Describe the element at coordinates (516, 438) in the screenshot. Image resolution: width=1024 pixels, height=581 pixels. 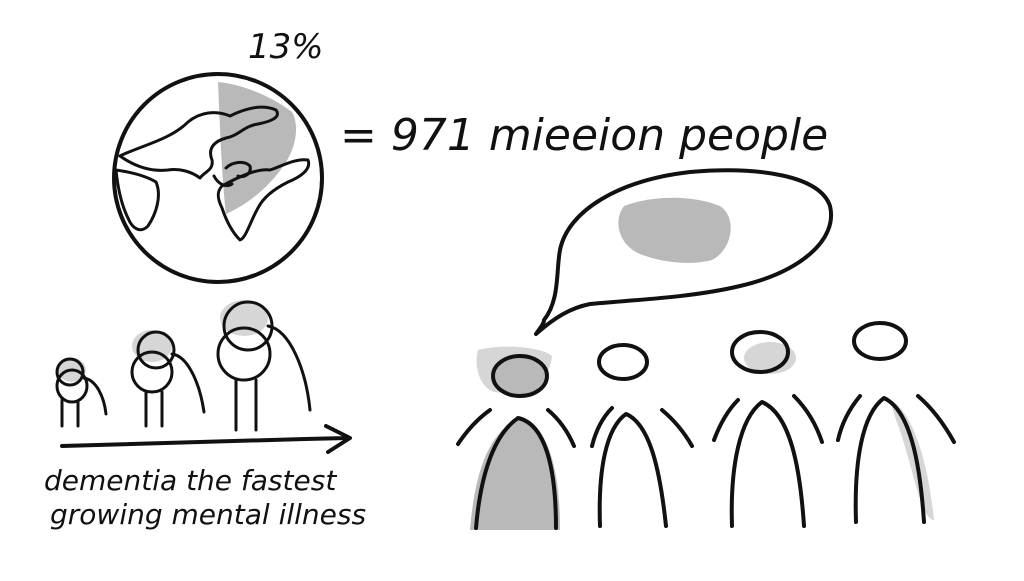
I see `person-highlighted` at that location.